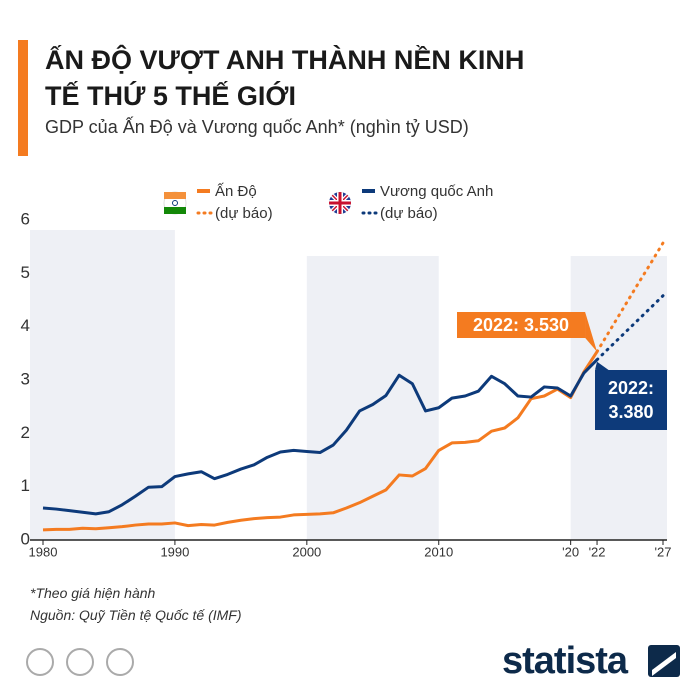 This screenshot has height=700, width=700. I want to click on x-tick-label: 1990, so click(174, 551).